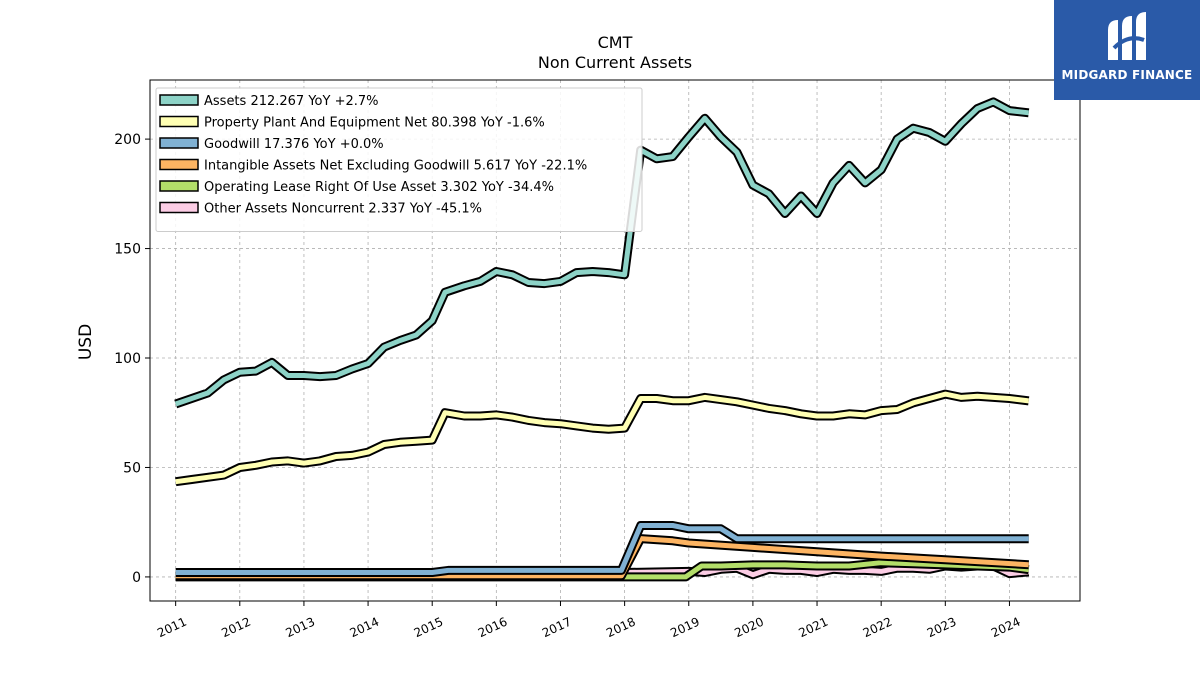 The image size is (1200, 675). I want to click on x-tick-label: 2016, so click(493, 628).